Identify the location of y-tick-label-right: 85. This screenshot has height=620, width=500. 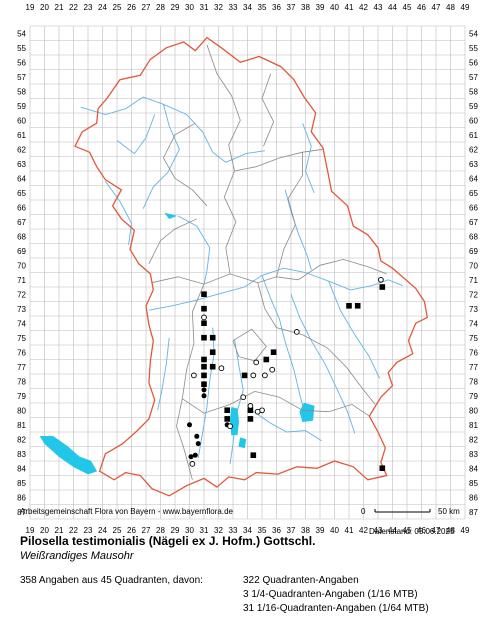
(473, 483).